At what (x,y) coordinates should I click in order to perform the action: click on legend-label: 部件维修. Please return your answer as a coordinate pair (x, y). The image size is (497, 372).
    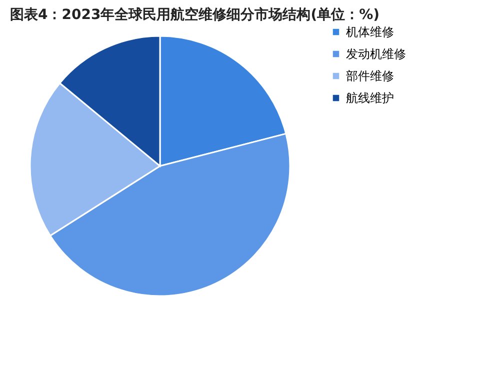
    Looking at the image, I should click on (370, 76).